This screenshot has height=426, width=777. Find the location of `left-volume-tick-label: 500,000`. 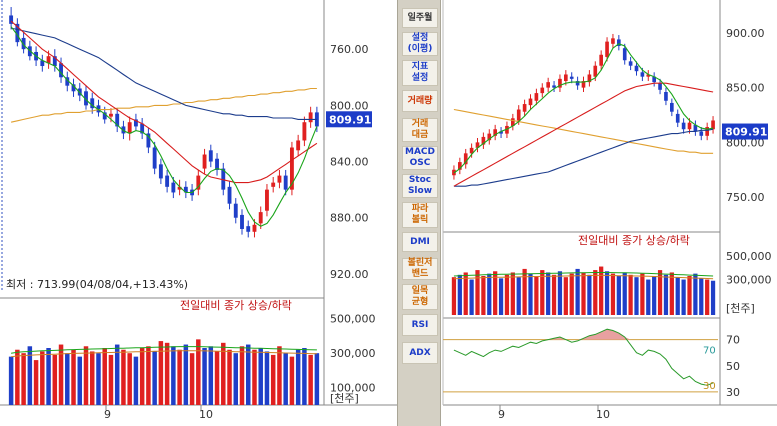

left-volume-tick-label: 500,000 is located at coordinates (353, 319).